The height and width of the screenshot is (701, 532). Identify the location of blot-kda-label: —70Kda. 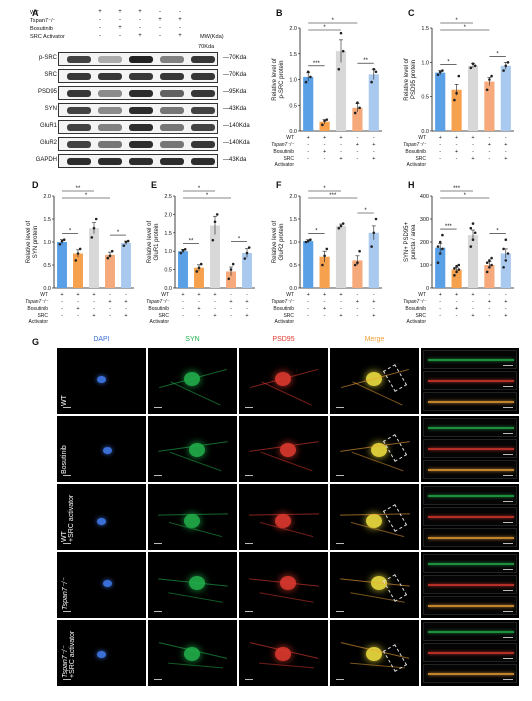
(235, 75).